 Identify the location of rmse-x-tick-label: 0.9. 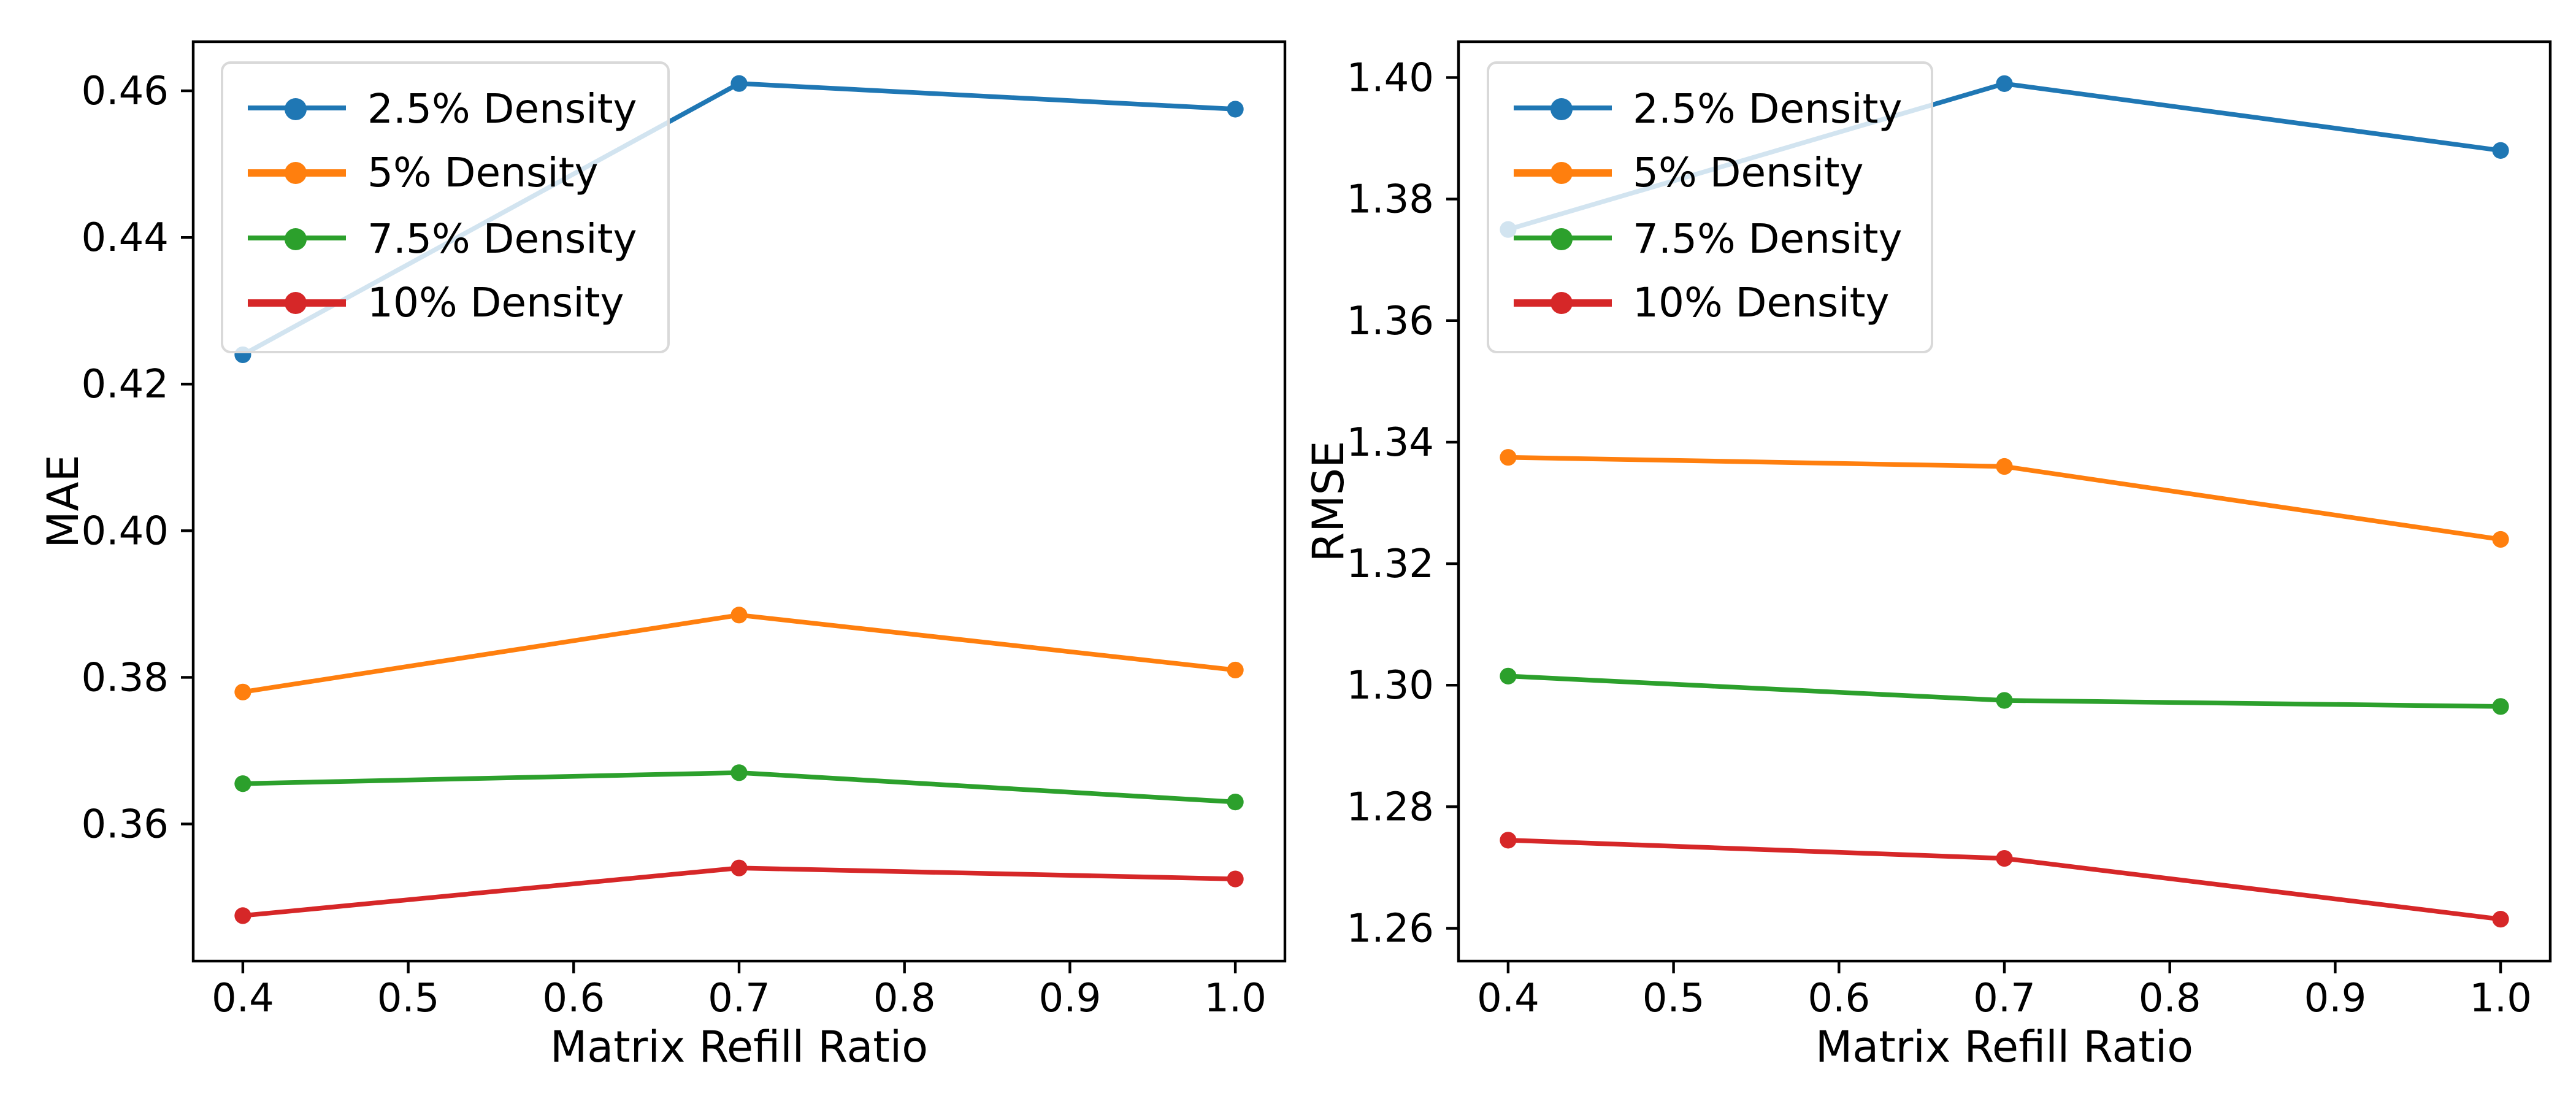
(2335, 998).